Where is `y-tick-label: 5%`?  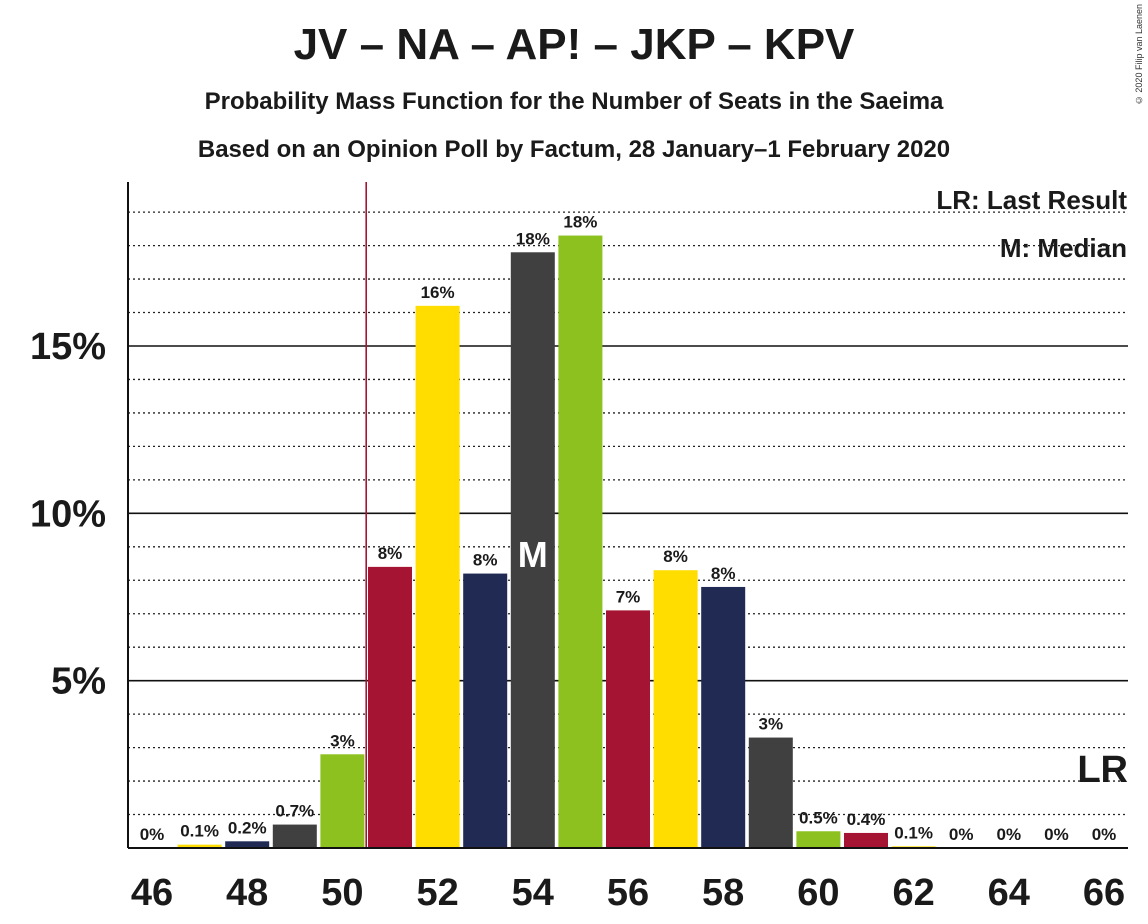 y-tick-label: 5% is located at coordinates (78, 682).